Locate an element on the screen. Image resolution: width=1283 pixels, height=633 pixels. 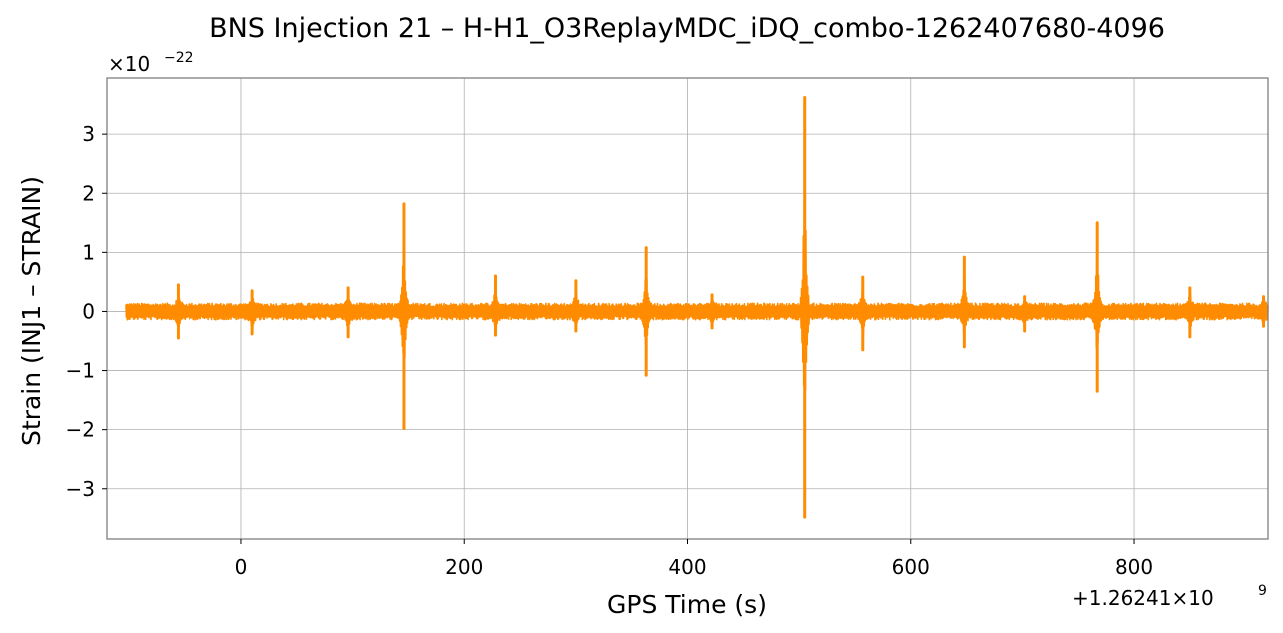
x-tick-label: 800 is located at coordinates (1134, 567).